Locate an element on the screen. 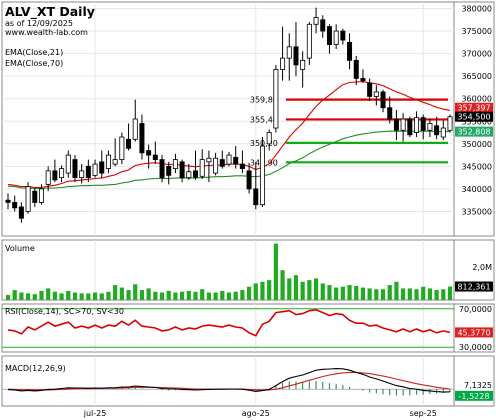 Image resolution: width=496 pixels, height=420 pixels. volume-last-label: 812,361 is located at coordinates (473, 287).